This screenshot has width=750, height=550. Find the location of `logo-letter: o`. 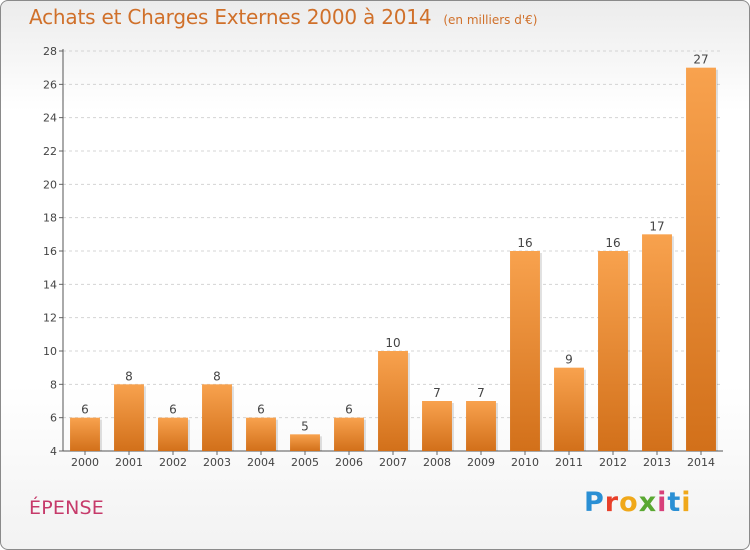

logo-letter: o is located at coordinates (629, 502).